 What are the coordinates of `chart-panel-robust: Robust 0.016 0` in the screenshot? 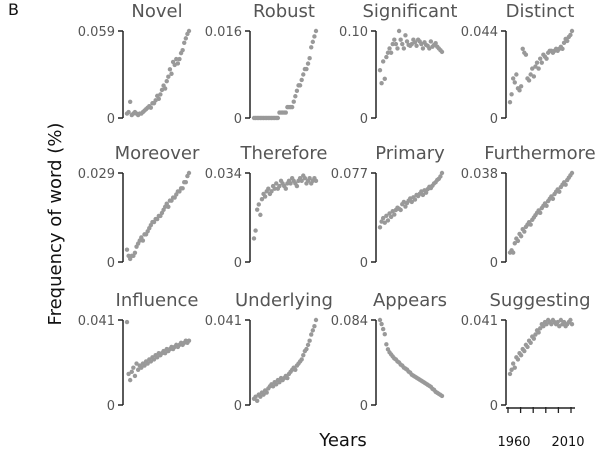 It's located at (262, 64).